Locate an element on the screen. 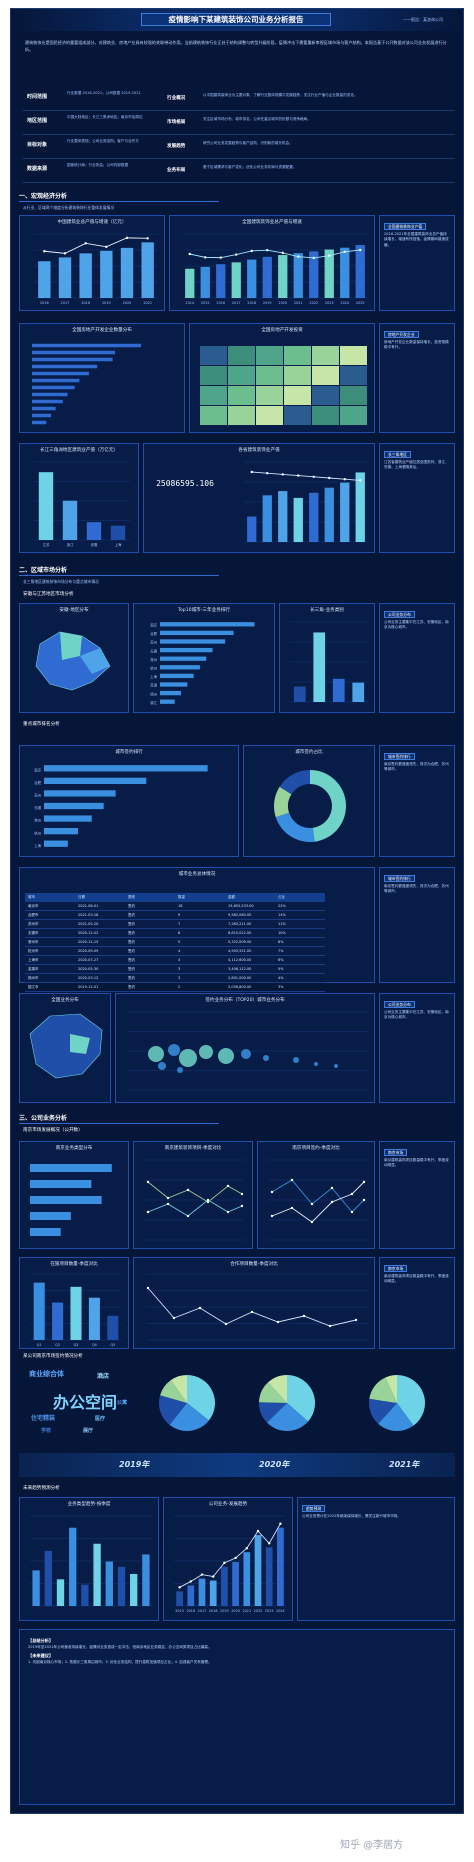 The image size is (474, 1862). scope-value: 中国大陆地区；长江三角洲地区；南京市及周边 is located at coordinates (105, 117).